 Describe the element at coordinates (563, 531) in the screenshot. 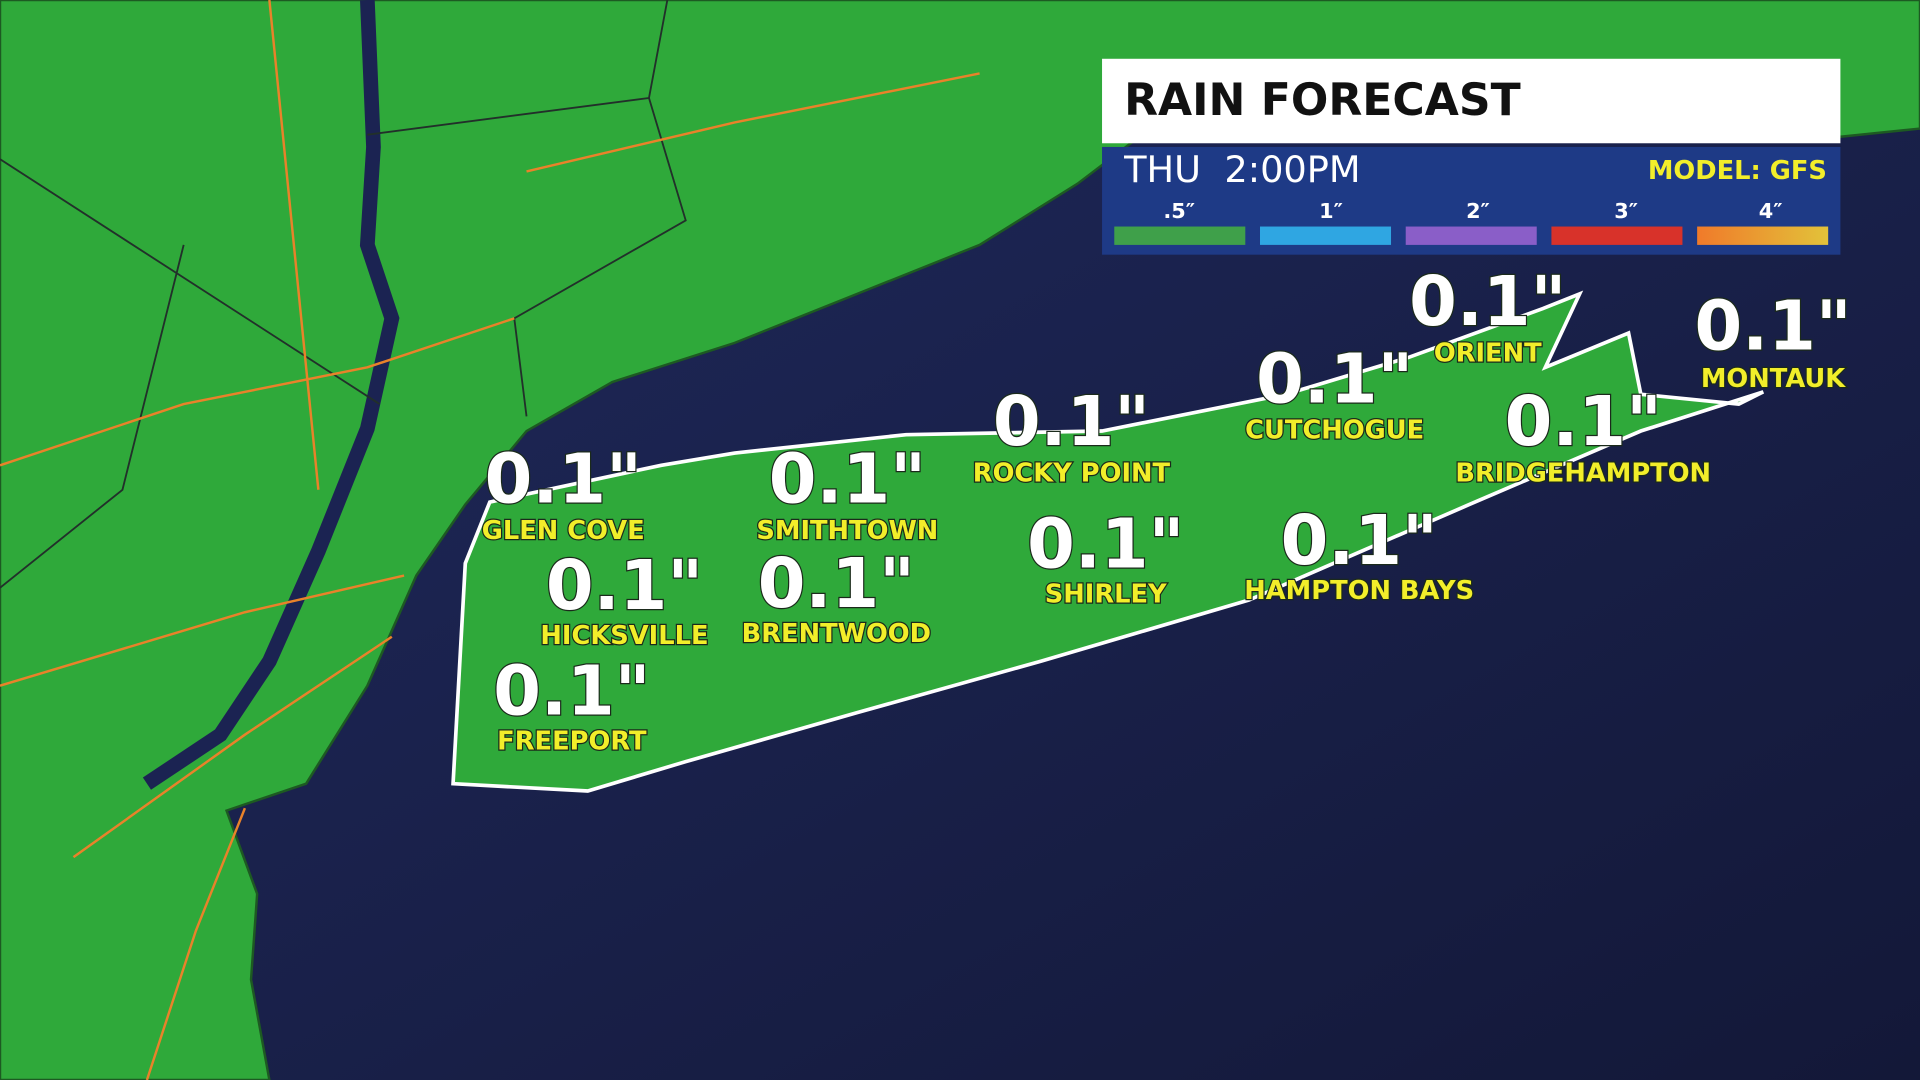

I see `location-name: GLEN COVE` at that location.